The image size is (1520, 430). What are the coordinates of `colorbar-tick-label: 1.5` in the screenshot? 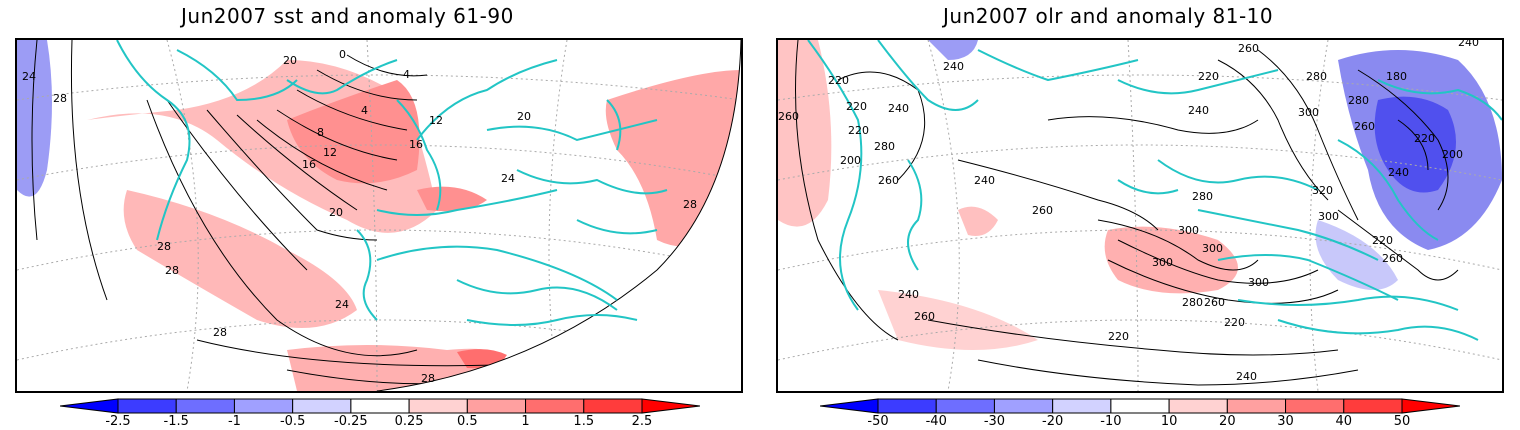 It's located at (584, 421).